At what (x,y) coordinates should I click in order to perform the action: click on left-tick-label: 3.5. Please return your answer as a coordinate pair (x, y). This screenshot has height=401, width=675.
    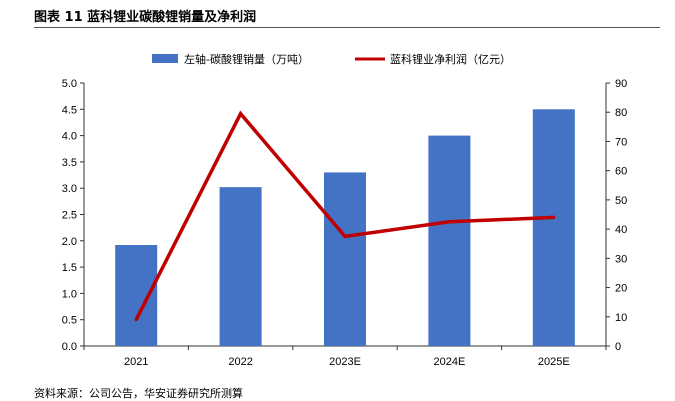
    Looking at the image, I should click on (69, 163).